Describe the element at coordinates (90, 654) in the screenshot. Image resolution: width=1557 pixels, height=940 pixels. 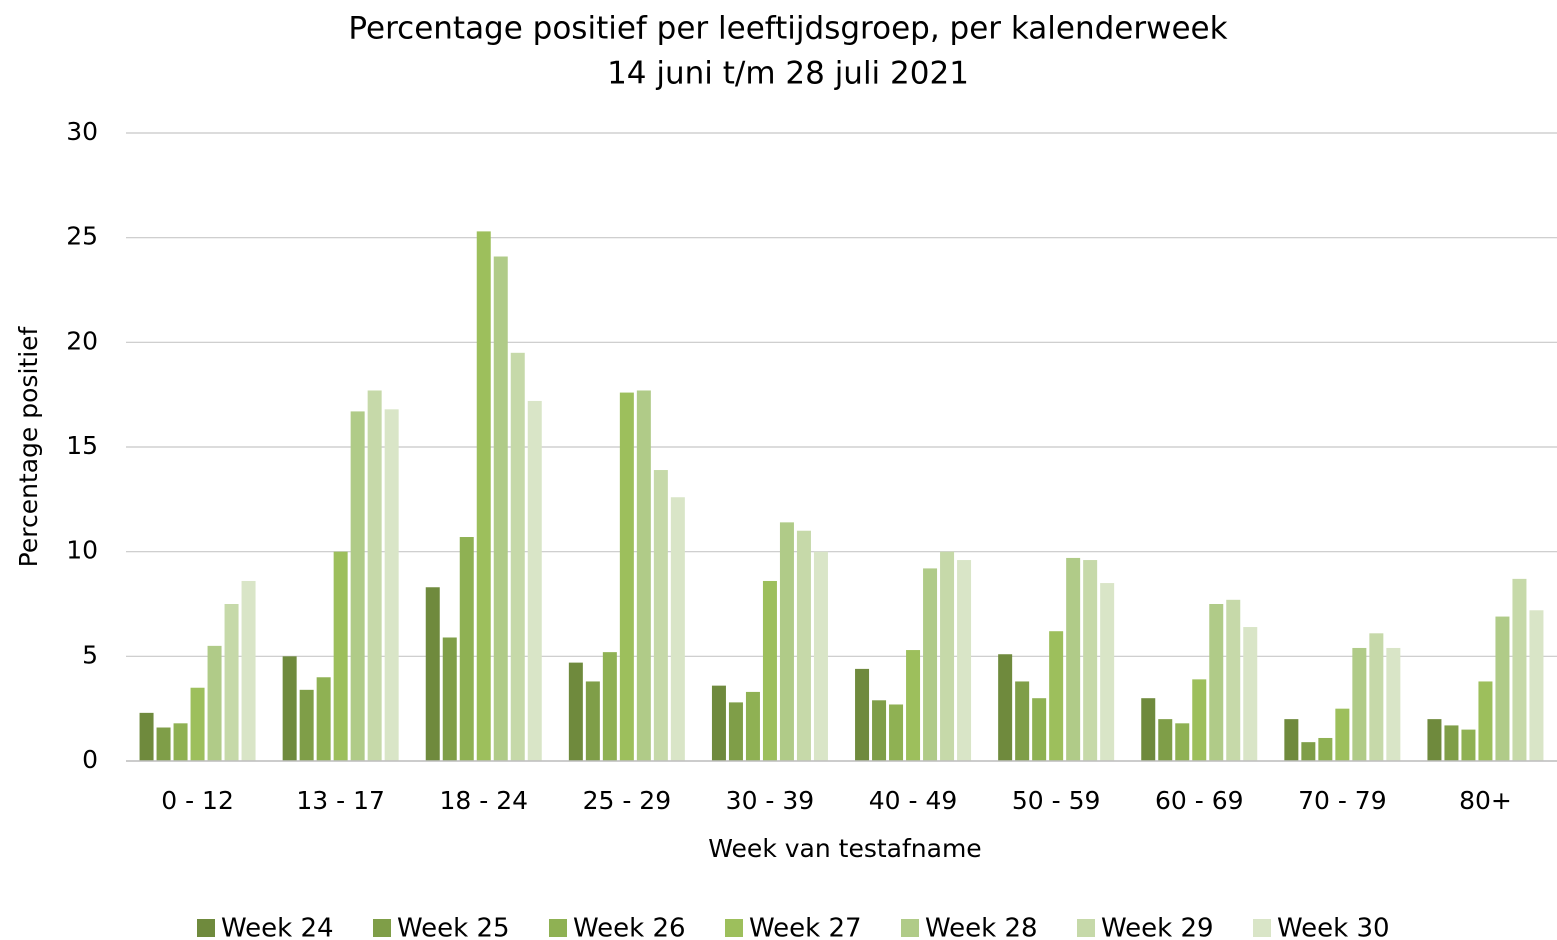
I see `y-tick-label: 5` at that location.